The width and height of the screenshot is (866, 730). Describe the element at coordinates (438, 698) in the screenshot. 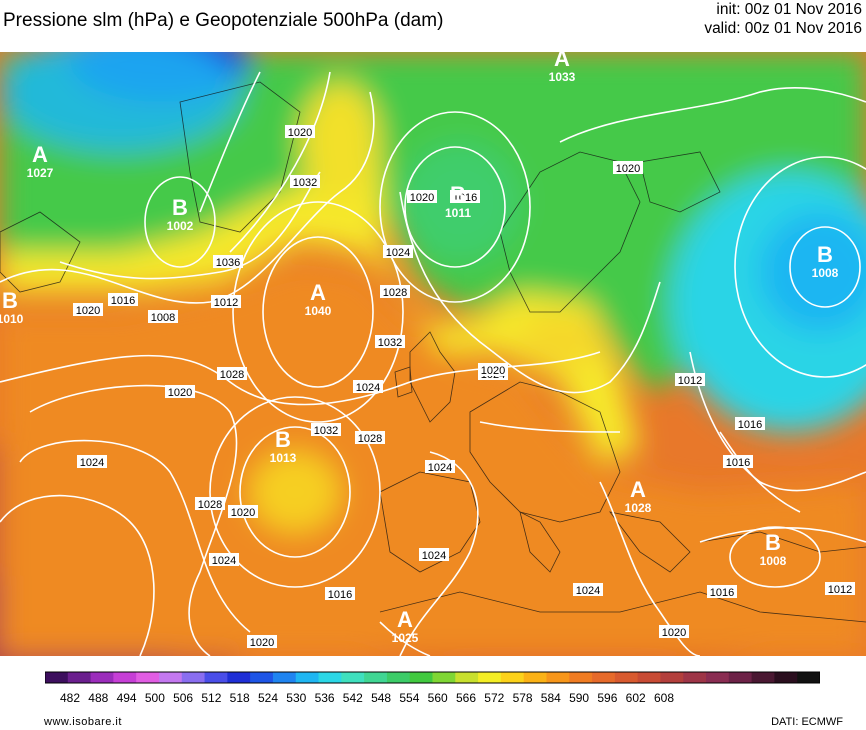

I see `legend-tick-label: 560` at that location.